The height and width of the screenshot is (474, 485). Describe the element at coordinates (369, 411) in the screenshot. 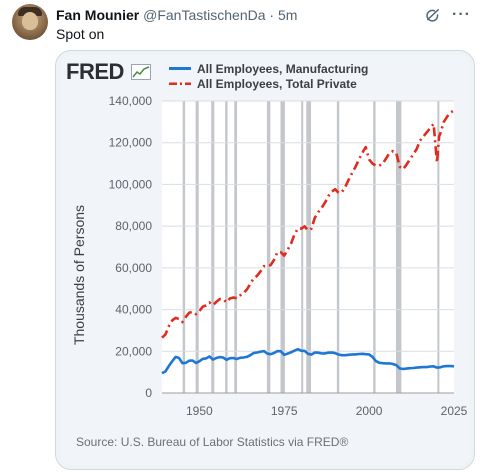

I see `x-tick-label: 2000` at that location.